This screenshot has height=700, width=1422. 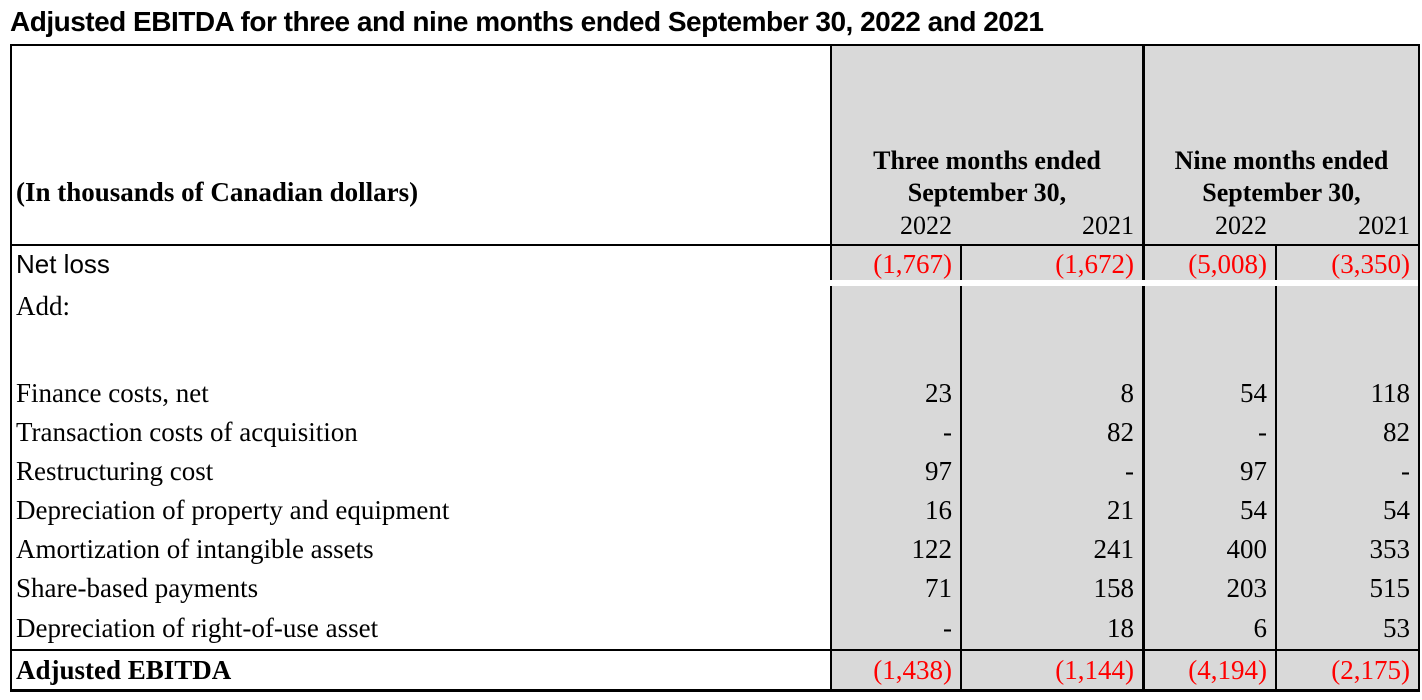 What do you see at coordinates (895, 263) in the screenshot?
I see `value-cell: (1,767)` at bounding box center [895, 263].